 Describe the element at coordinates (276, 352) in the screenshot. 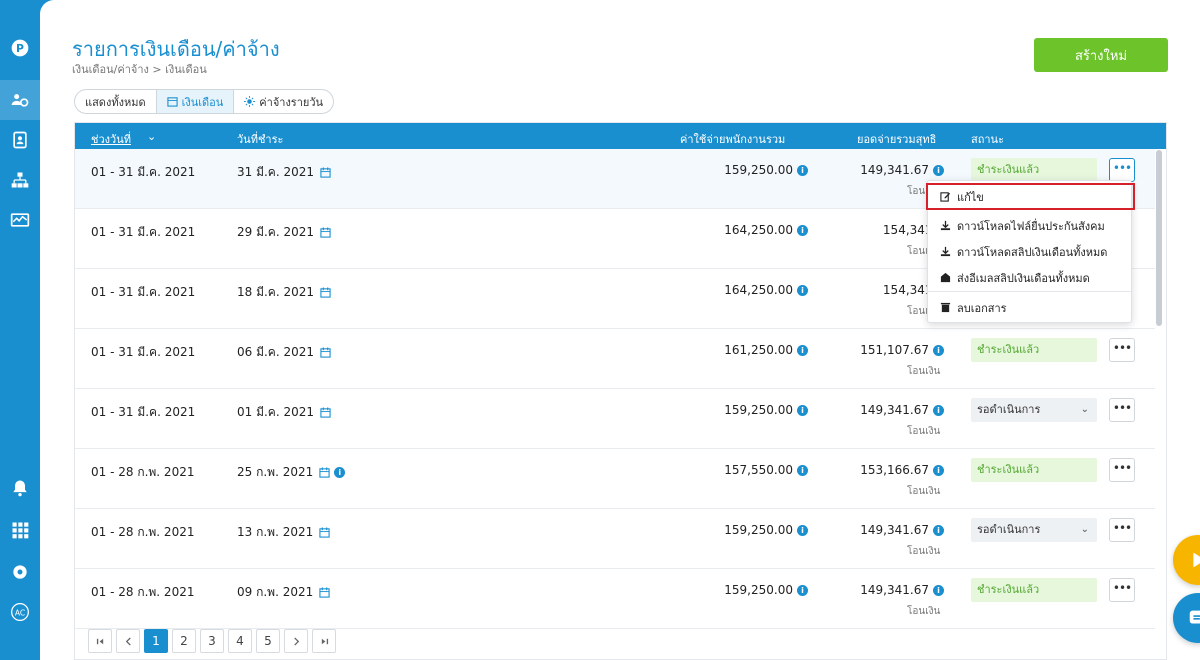

I see `row-pay-date-text: 06 มี.ค. 2021` at that location.